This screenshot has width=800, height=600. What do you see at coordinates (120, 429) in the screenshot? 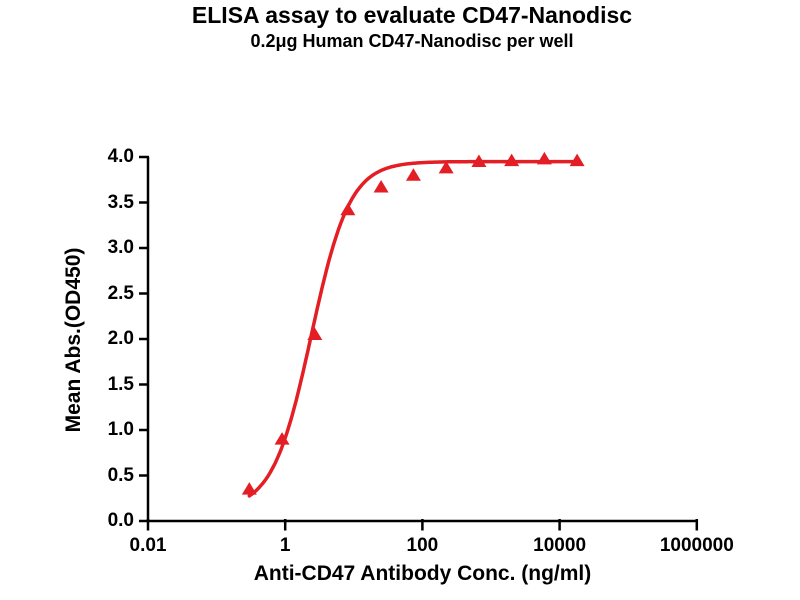
I see `y-tick-label: 1.0` at bounding box center [120, 429].